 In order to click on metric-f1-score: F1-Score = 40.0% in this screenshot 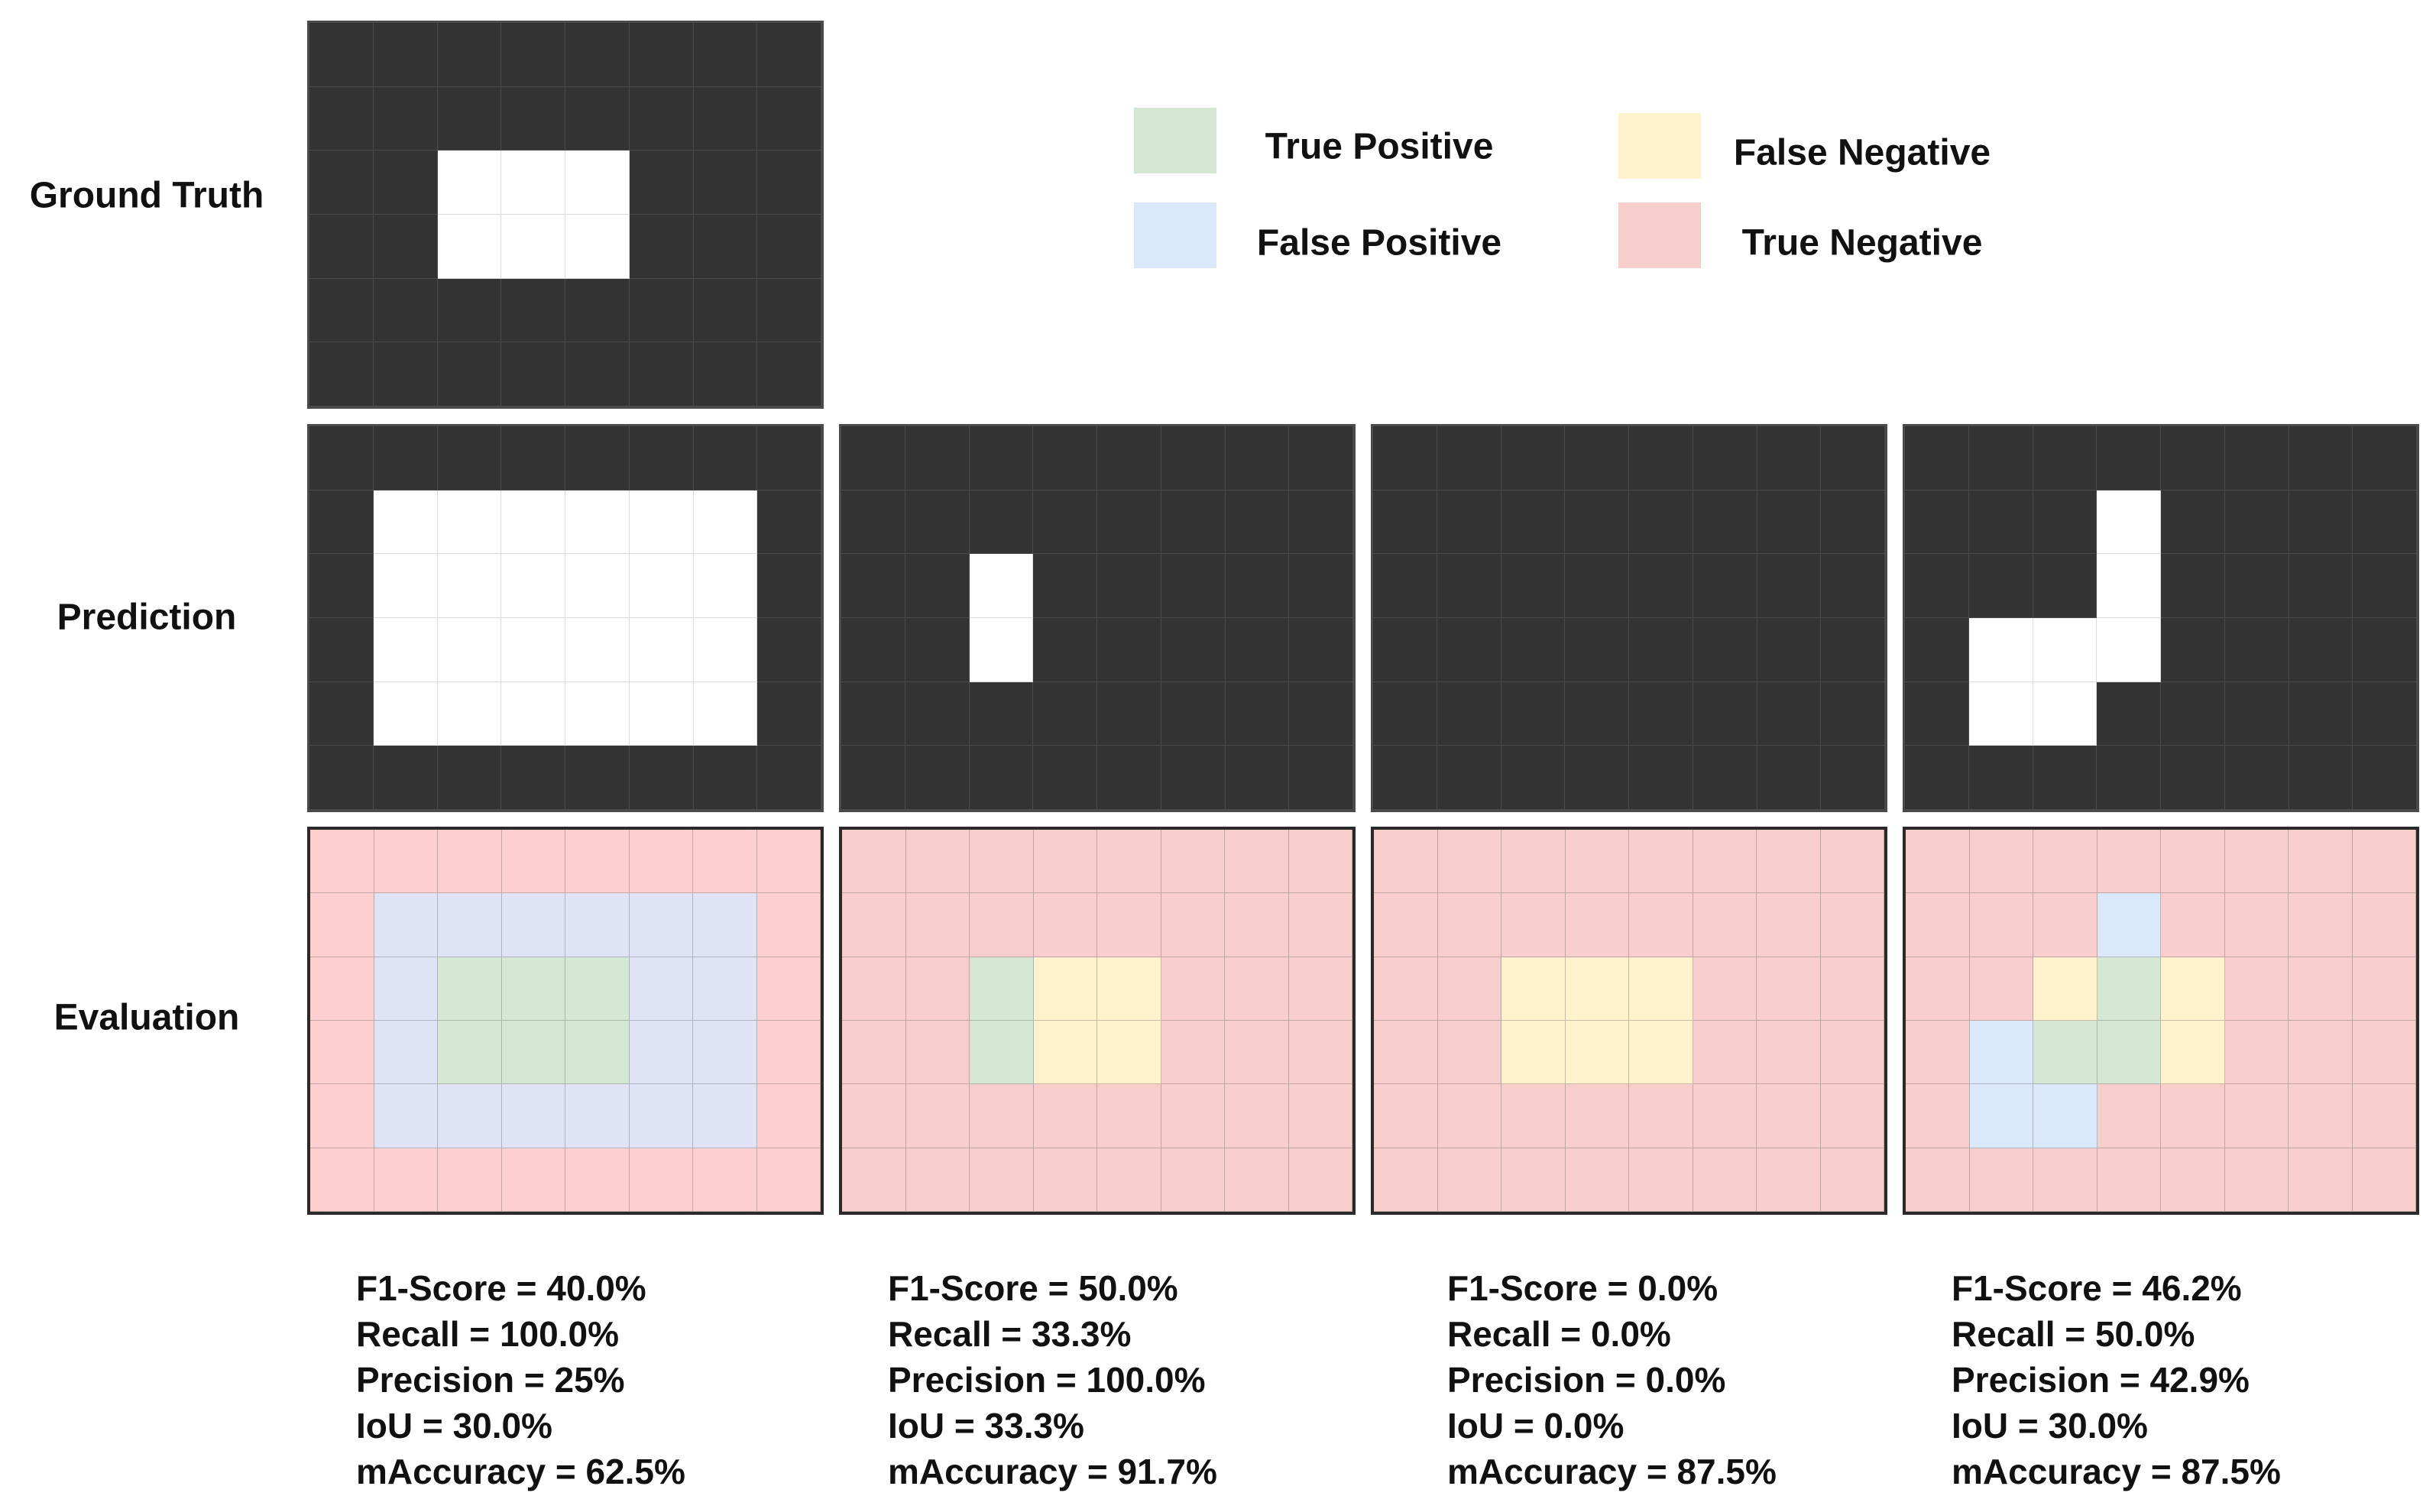, I will do `click(501, 1288)`.